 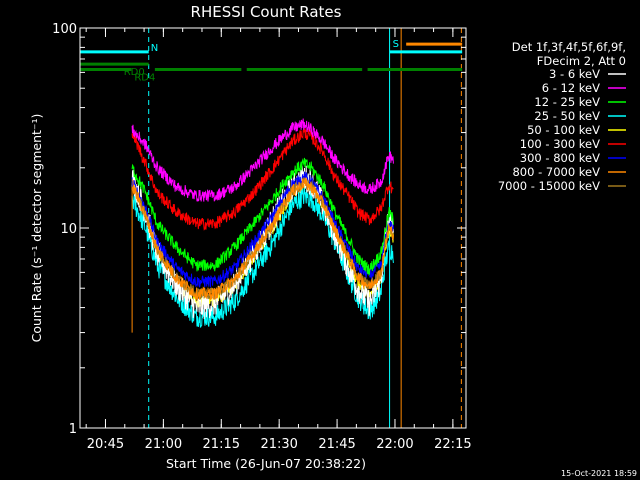 What do you see at coordinates (266, 12) in the screenshot?
I see `chart-title: RHESSI Count Rates` at bounding box center [266, 12].